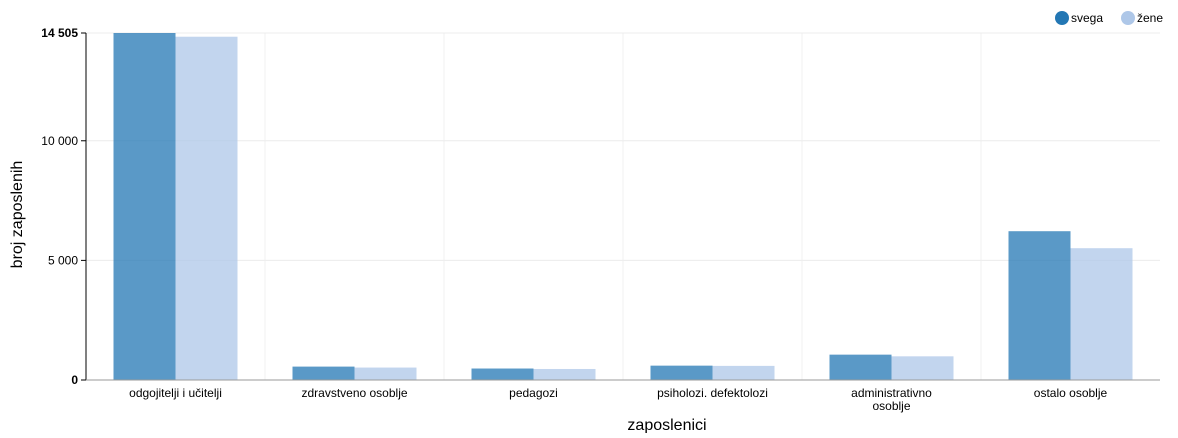  I want to click on x-tick-label-line: osoblje, so click(891, 406).